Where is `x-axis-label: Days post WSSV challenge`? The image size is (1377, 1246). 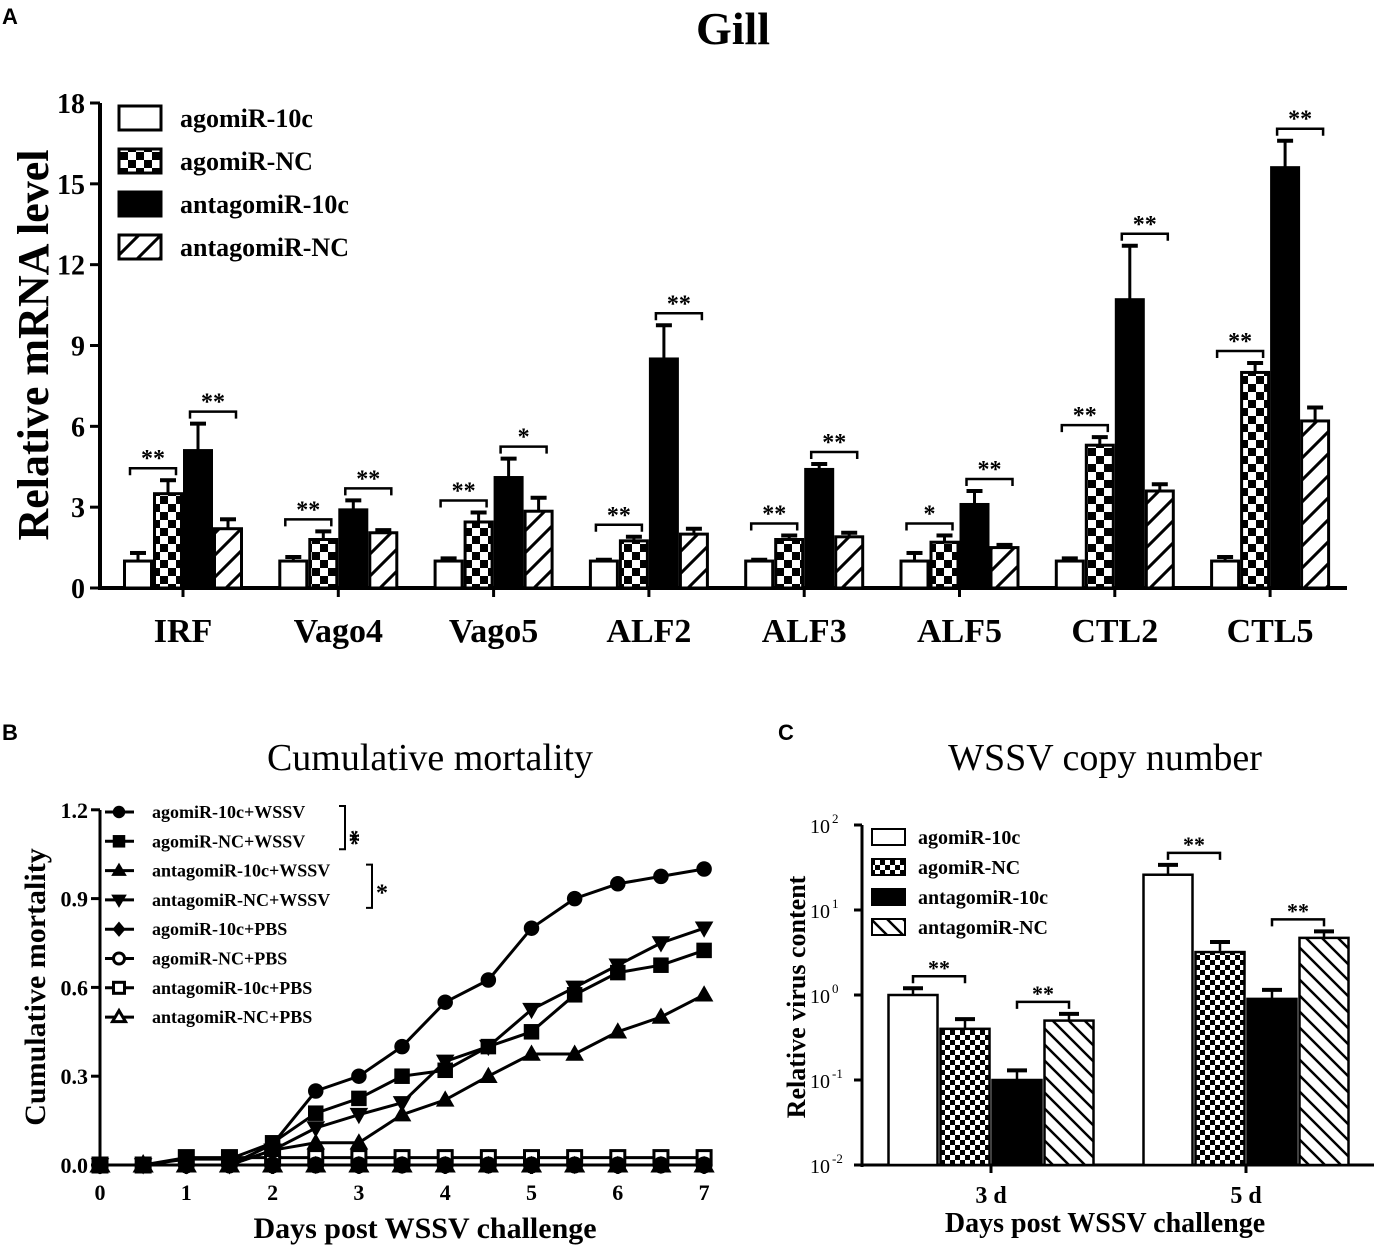 x-axis-label: Days post WSSV challenge is located at coordinates (424, 1228).